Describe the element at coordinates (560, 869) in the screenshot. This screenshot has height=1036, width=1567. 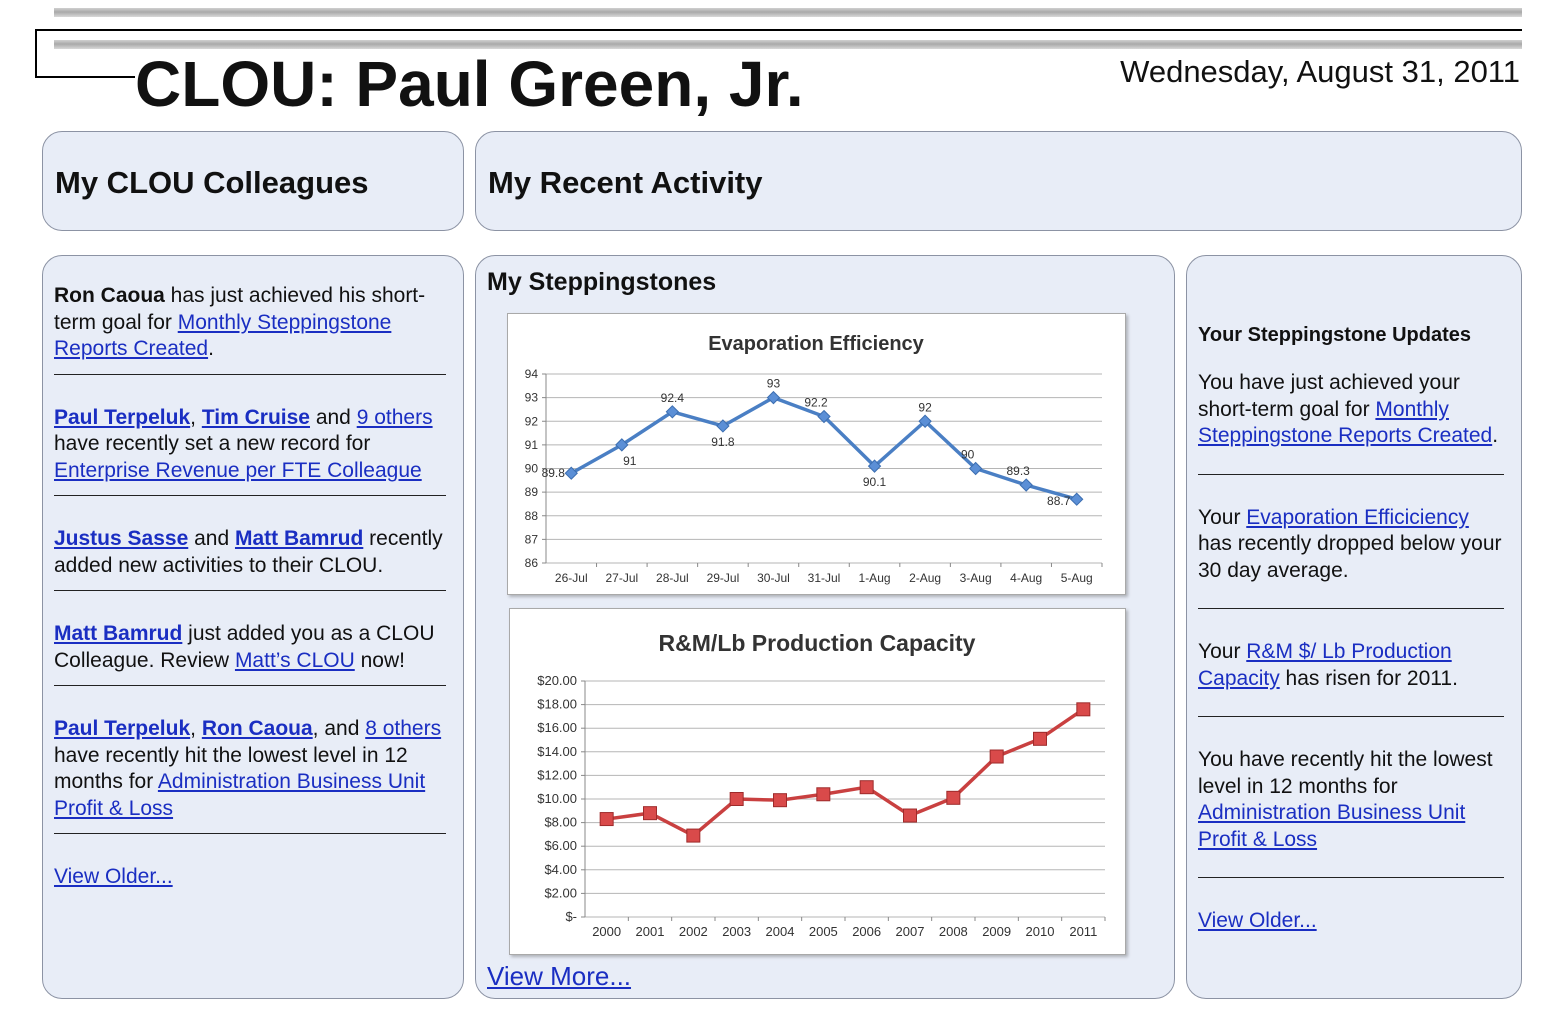
I see `y-tick-label: $4.00` at that location.